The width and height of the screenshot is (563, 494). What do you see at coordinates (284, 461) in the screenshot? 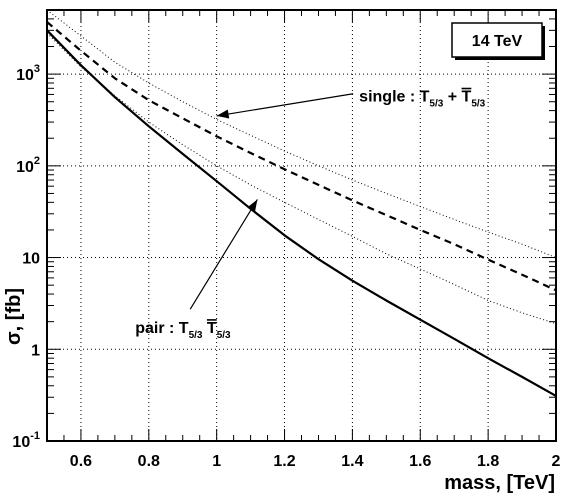
I see `x-tick-label: 1.2` at bounding box center [284, 461].